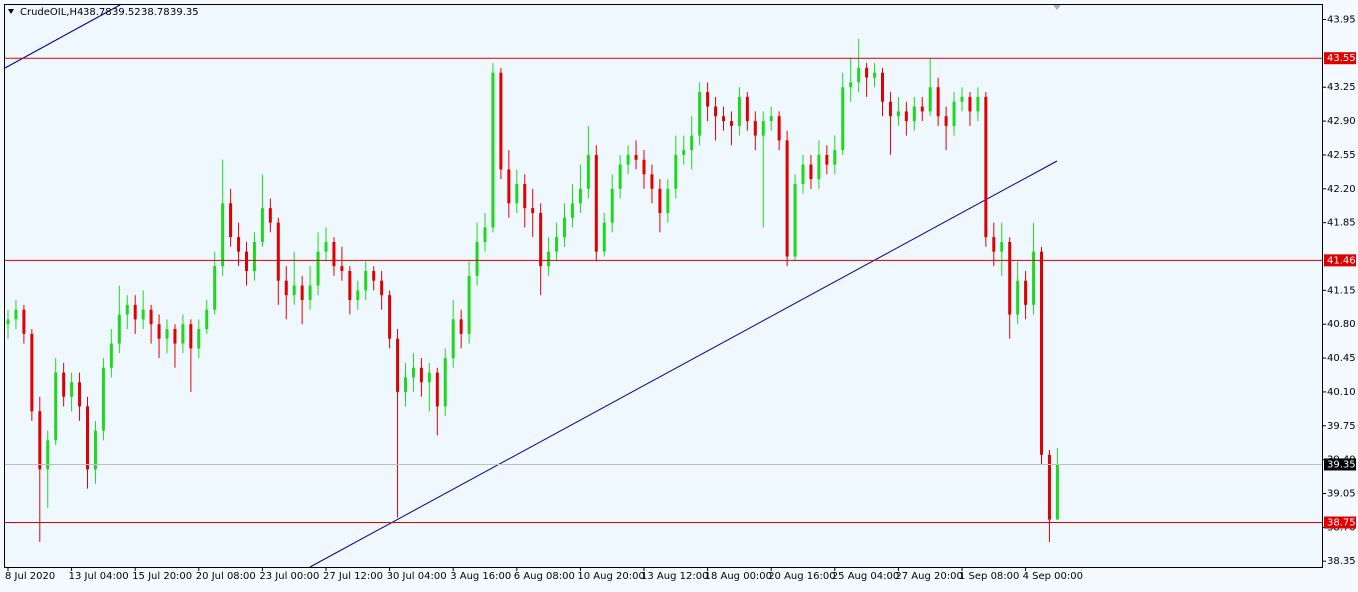 Image resolution: width=1358 pixels, height=592 pixels. I want to click on x-tick-label: 18 Aug 00:00, so click(738, 576).